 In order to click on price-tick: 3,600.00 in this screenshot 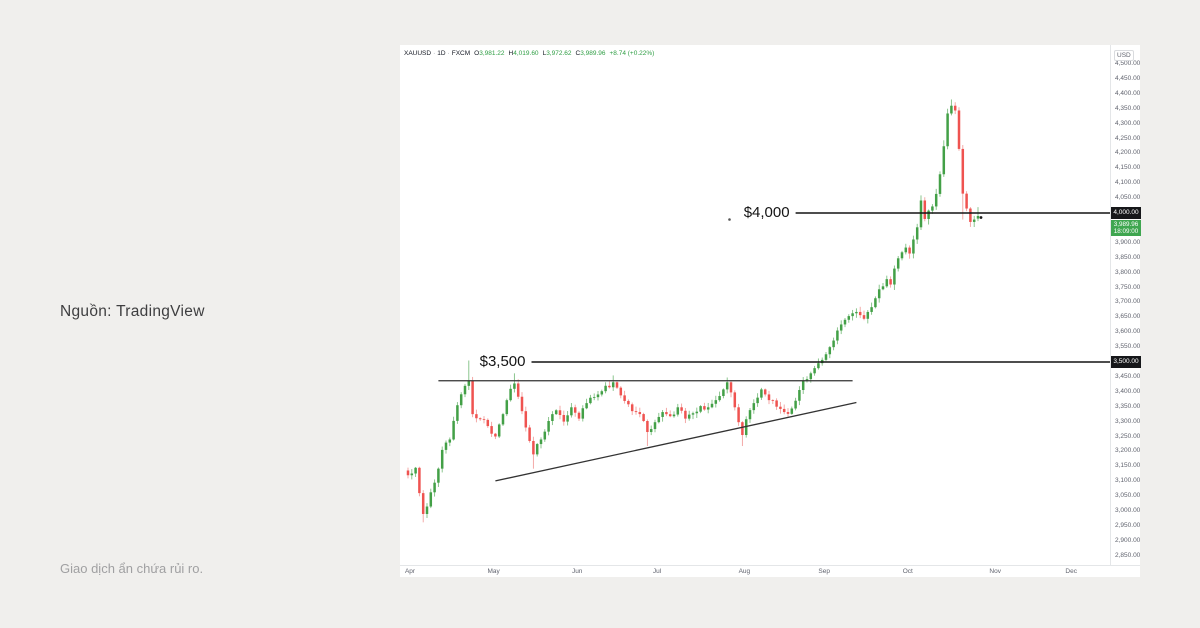, I will do `click(1128, 332)`.